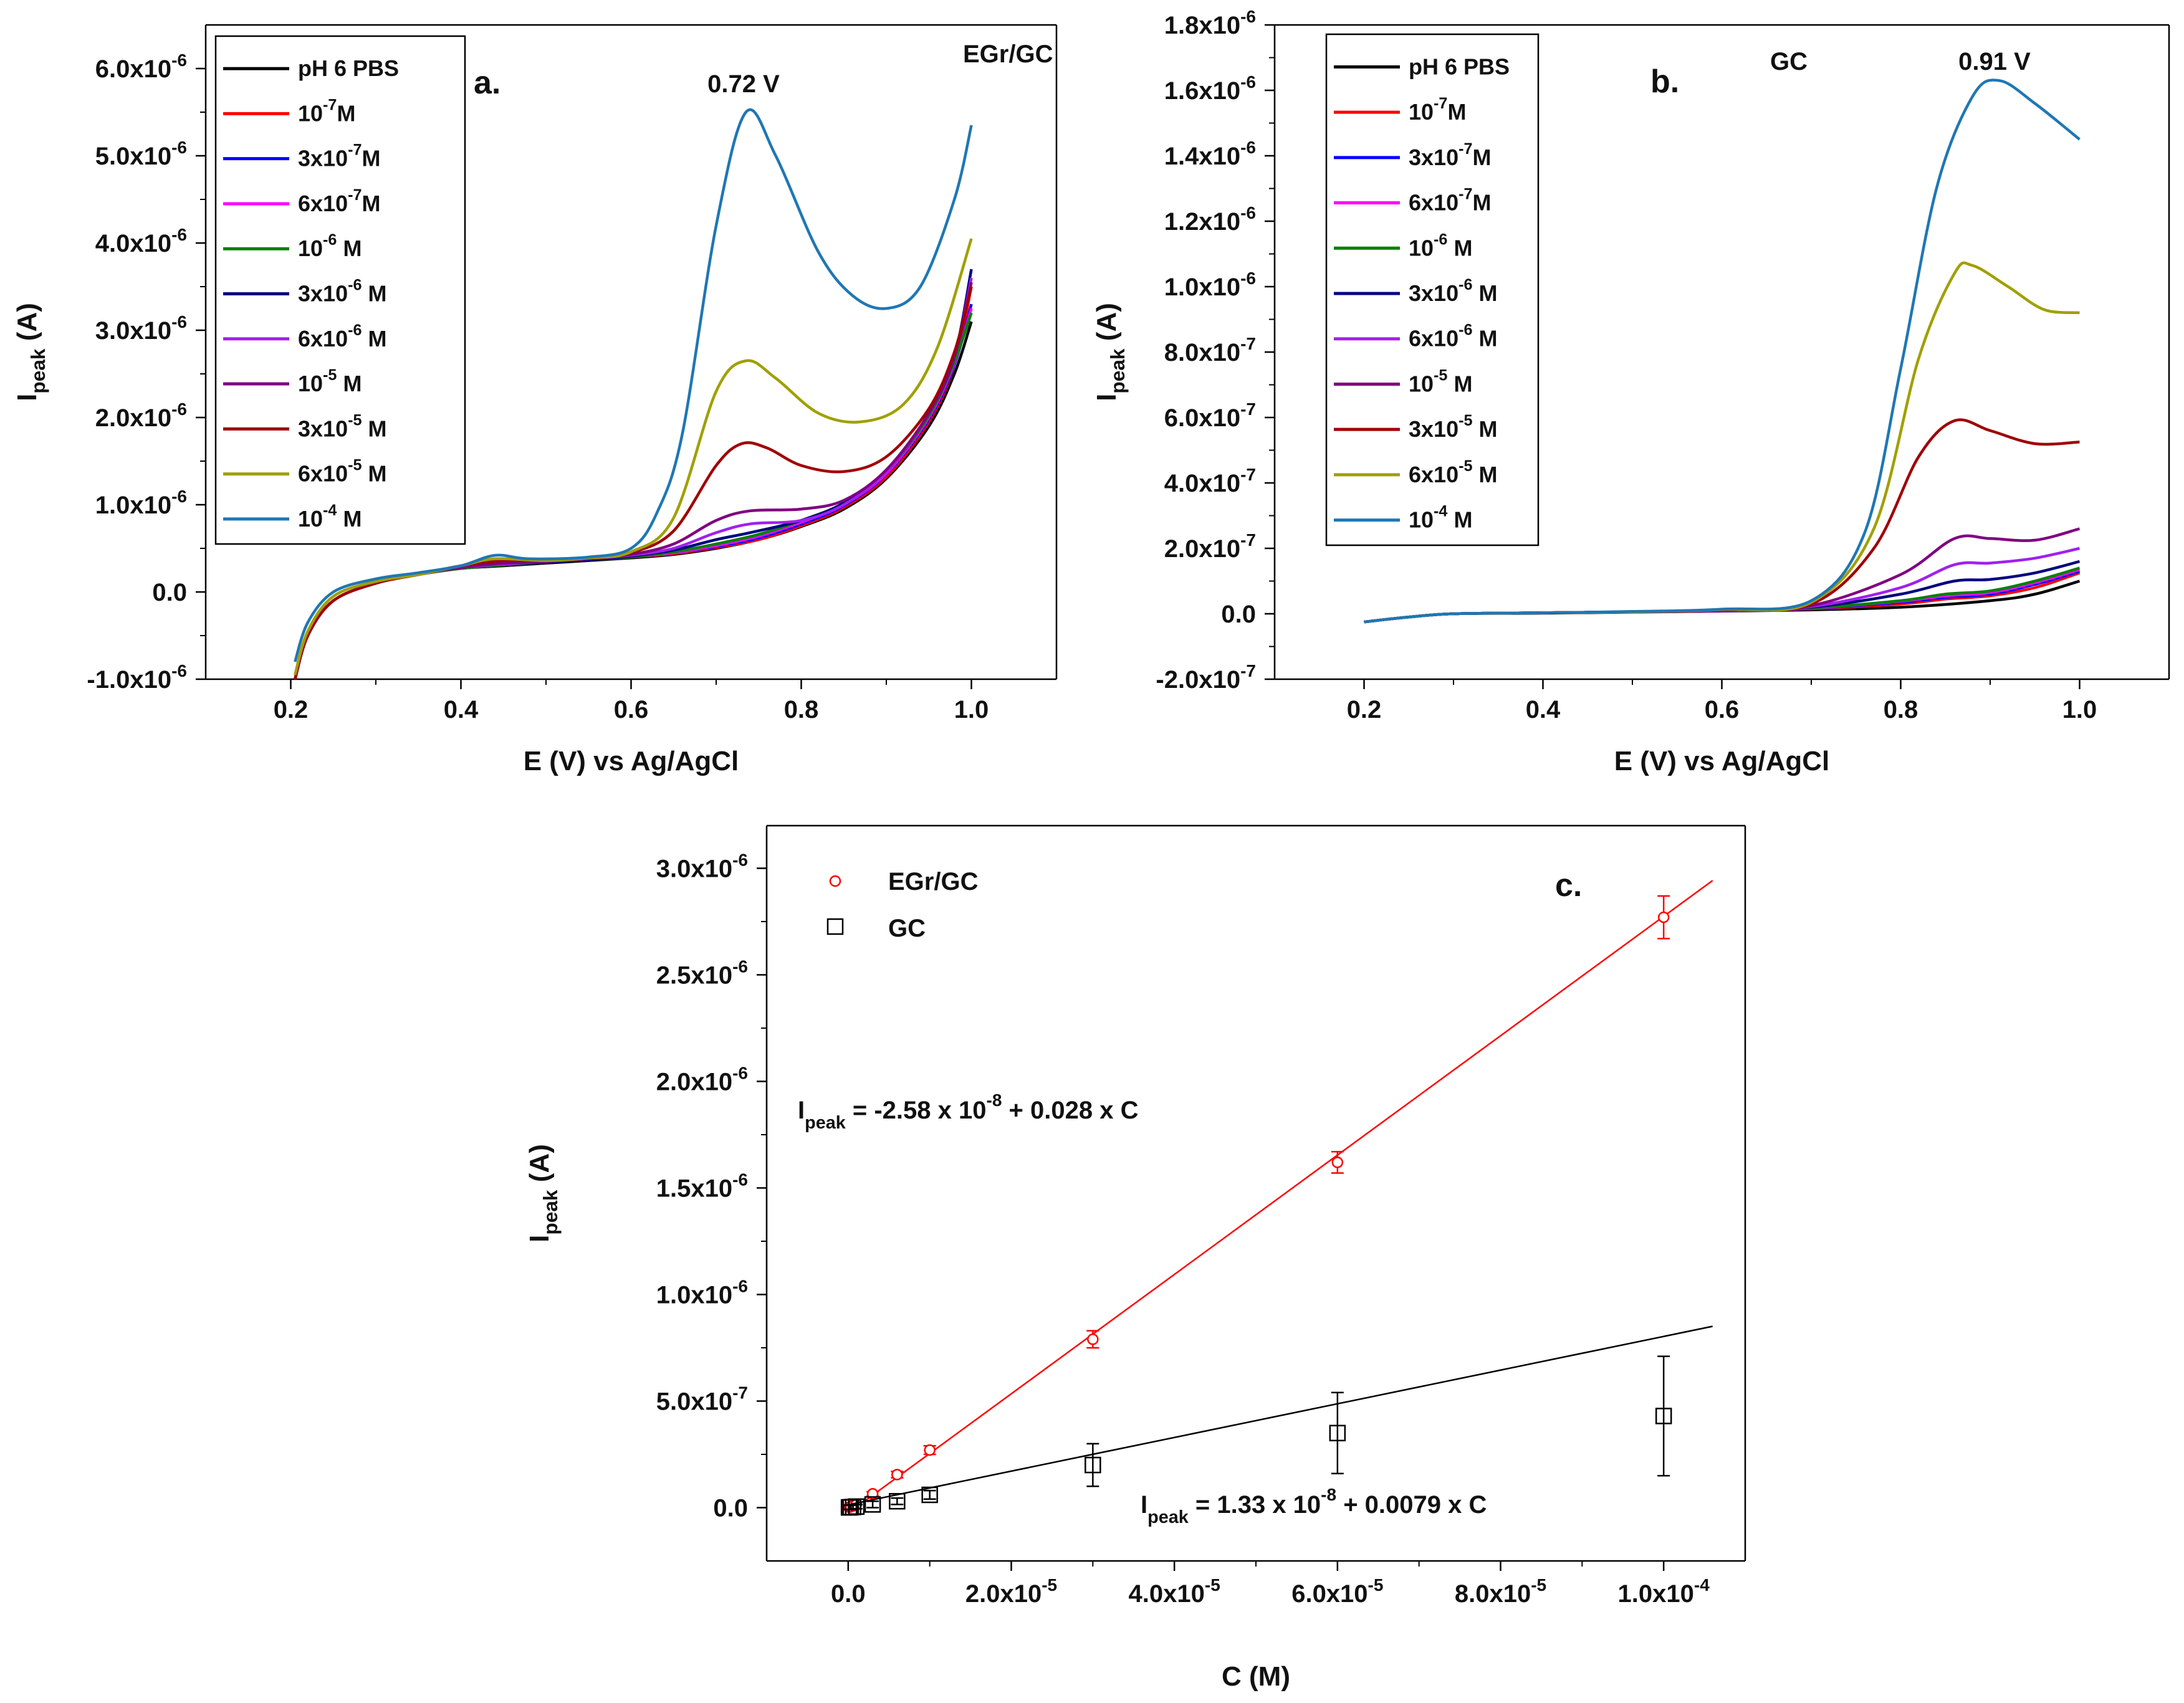 This screenshot has height=1703, width=2184. Describe the element at coordinates (1206, 677) in the screenshot. I see `y-tick-label: -2.0x10⁻⁷` at that location.